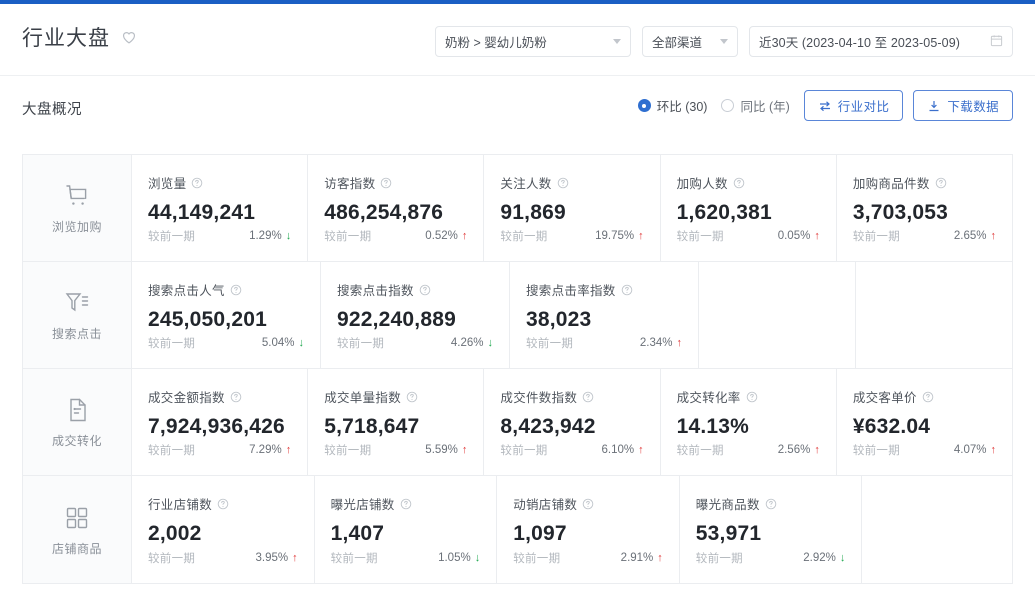 The width and height of the screenshot is (1035, 600). I want to click on metric-delta-value: 6.10%, so click(618, 450).